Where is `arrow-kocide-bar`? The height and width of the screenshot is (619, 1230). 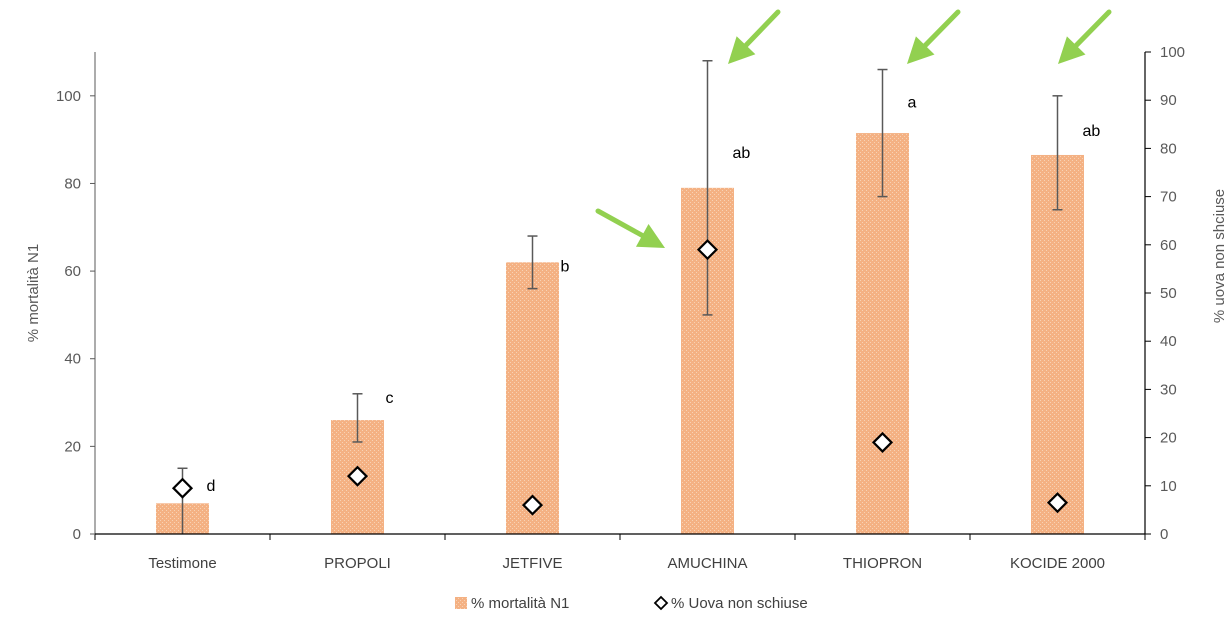 arrow-kocide-bar is located at coordinates (1083, 38).